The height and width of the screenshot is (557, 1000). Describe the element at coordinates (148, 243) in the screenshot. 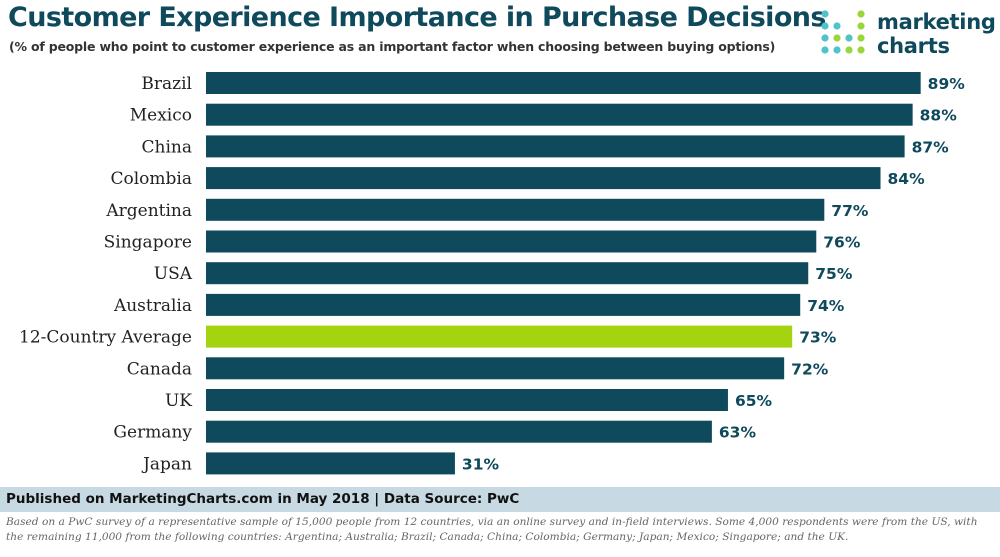

I see `category-label: Singapore` at that location.